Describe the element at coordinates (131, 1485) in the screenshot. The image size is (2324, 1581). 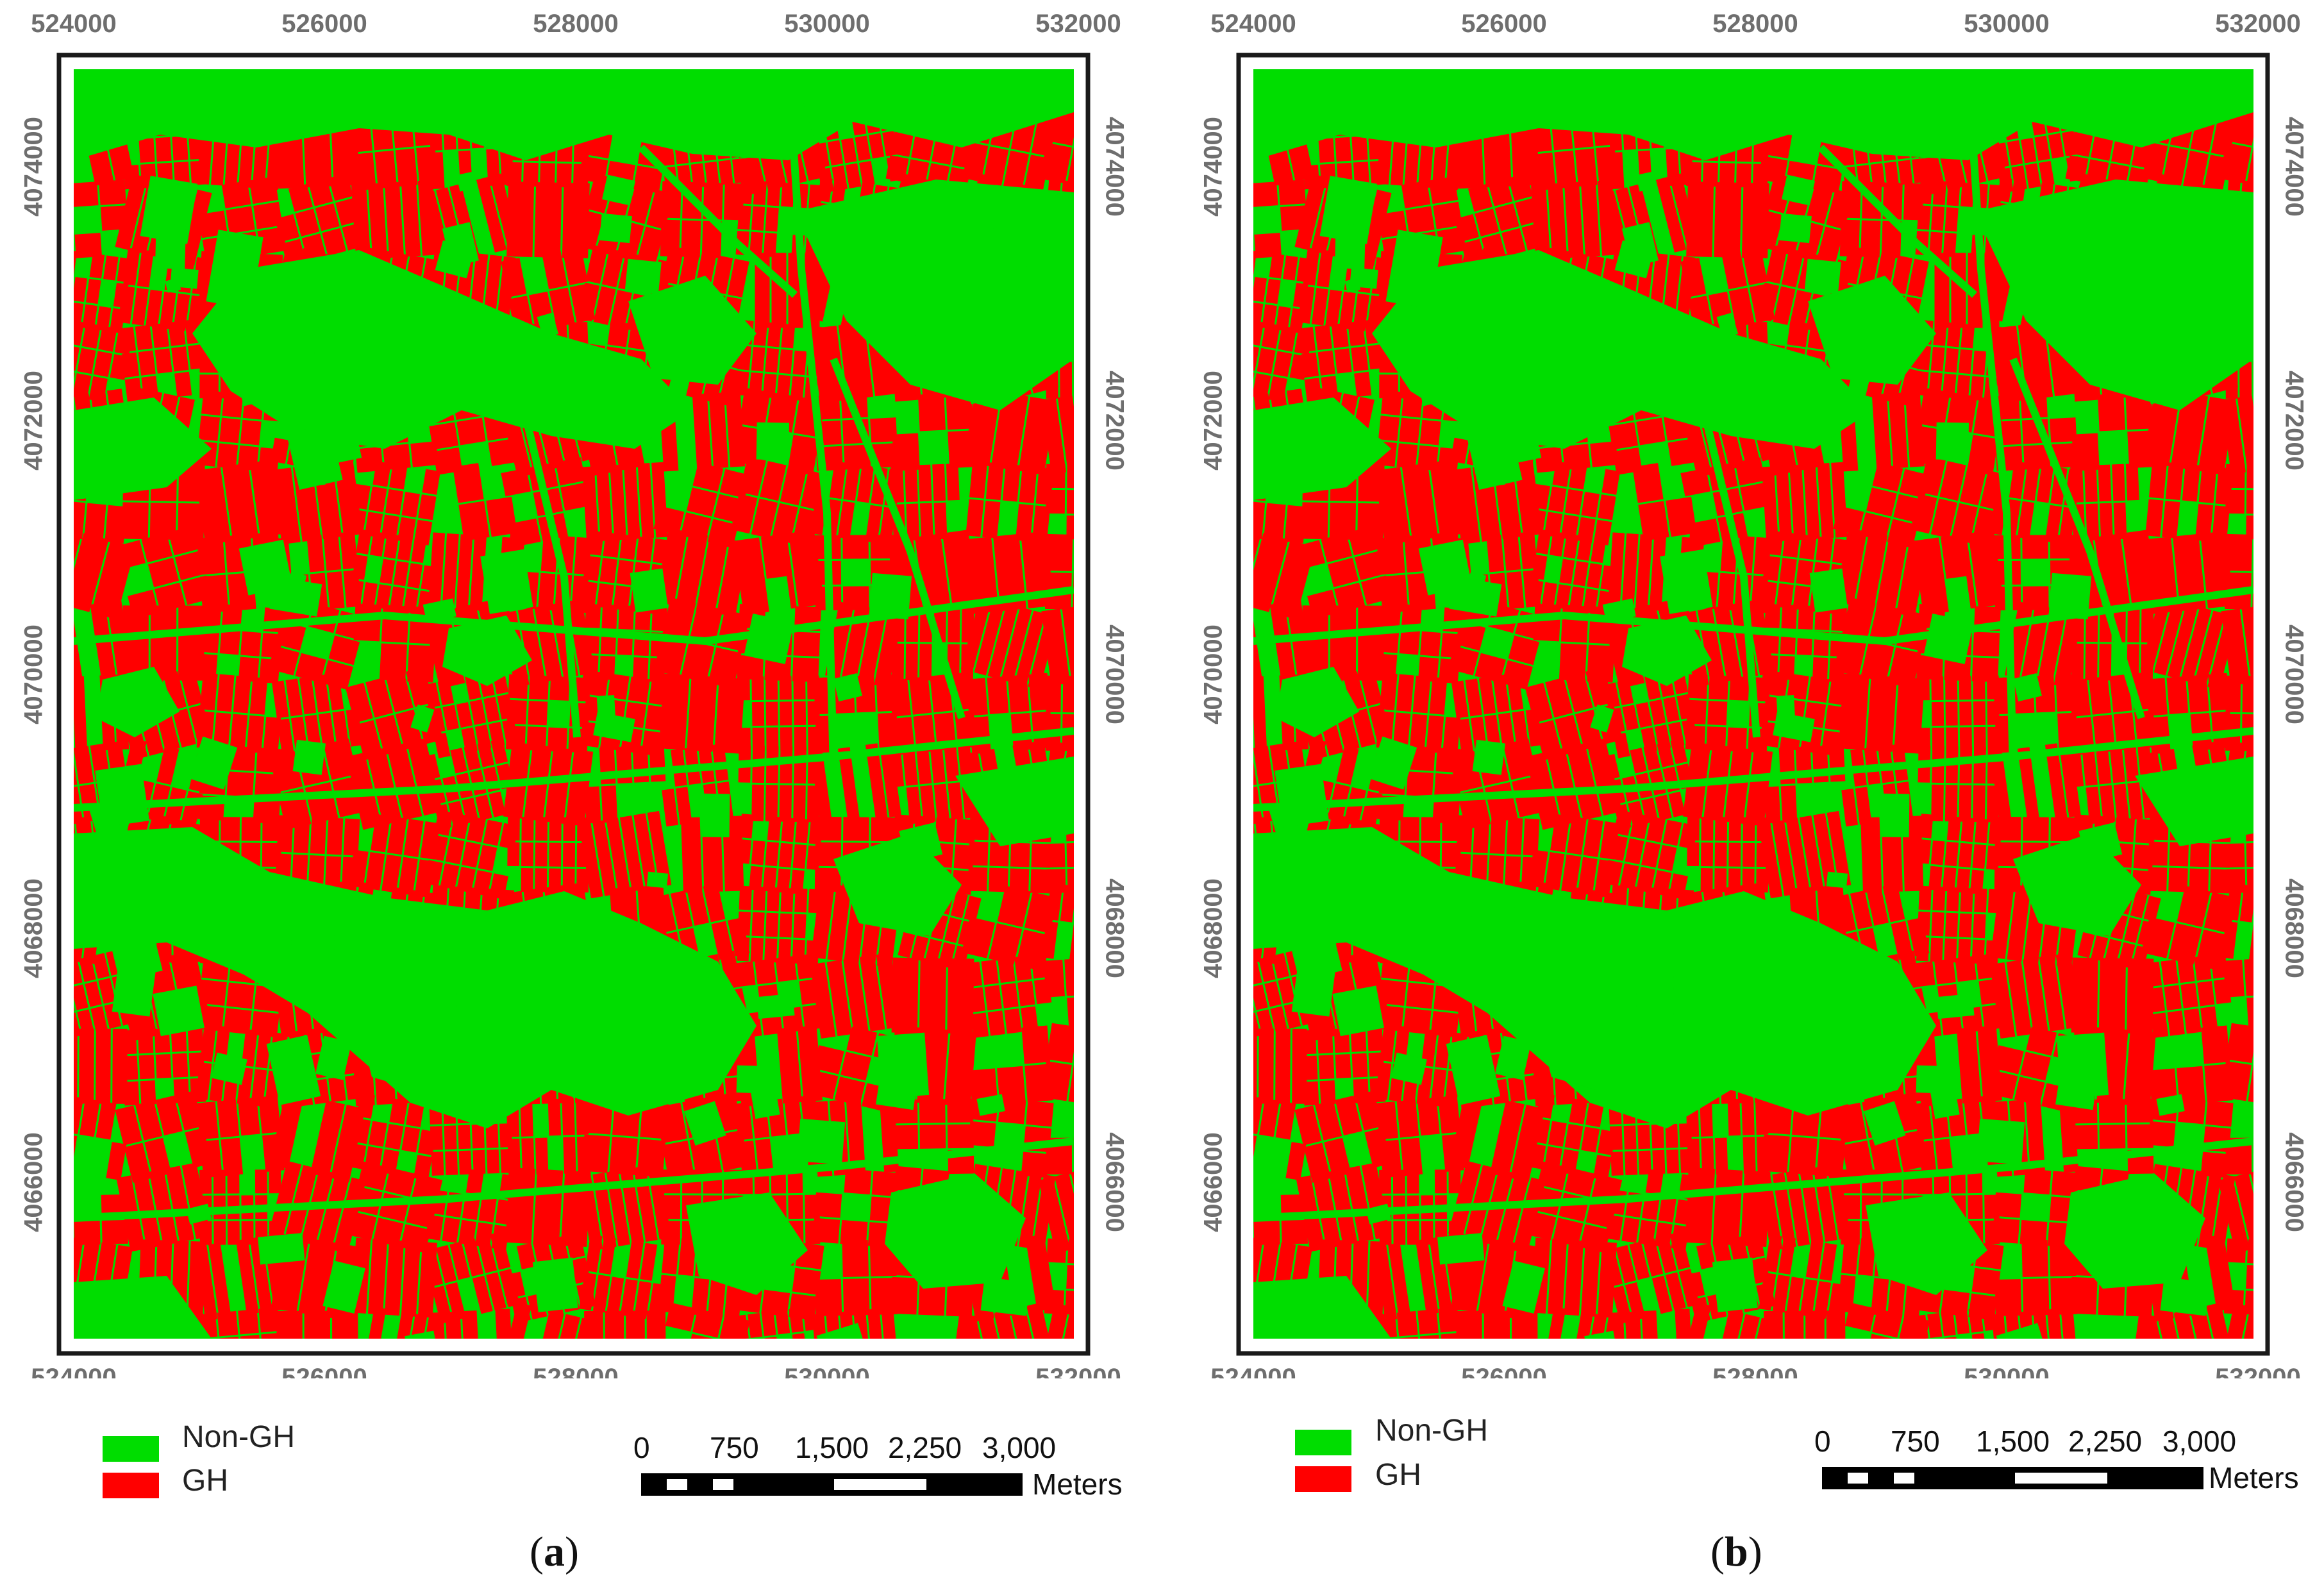
I see `legend-swatch-gh` at that location.